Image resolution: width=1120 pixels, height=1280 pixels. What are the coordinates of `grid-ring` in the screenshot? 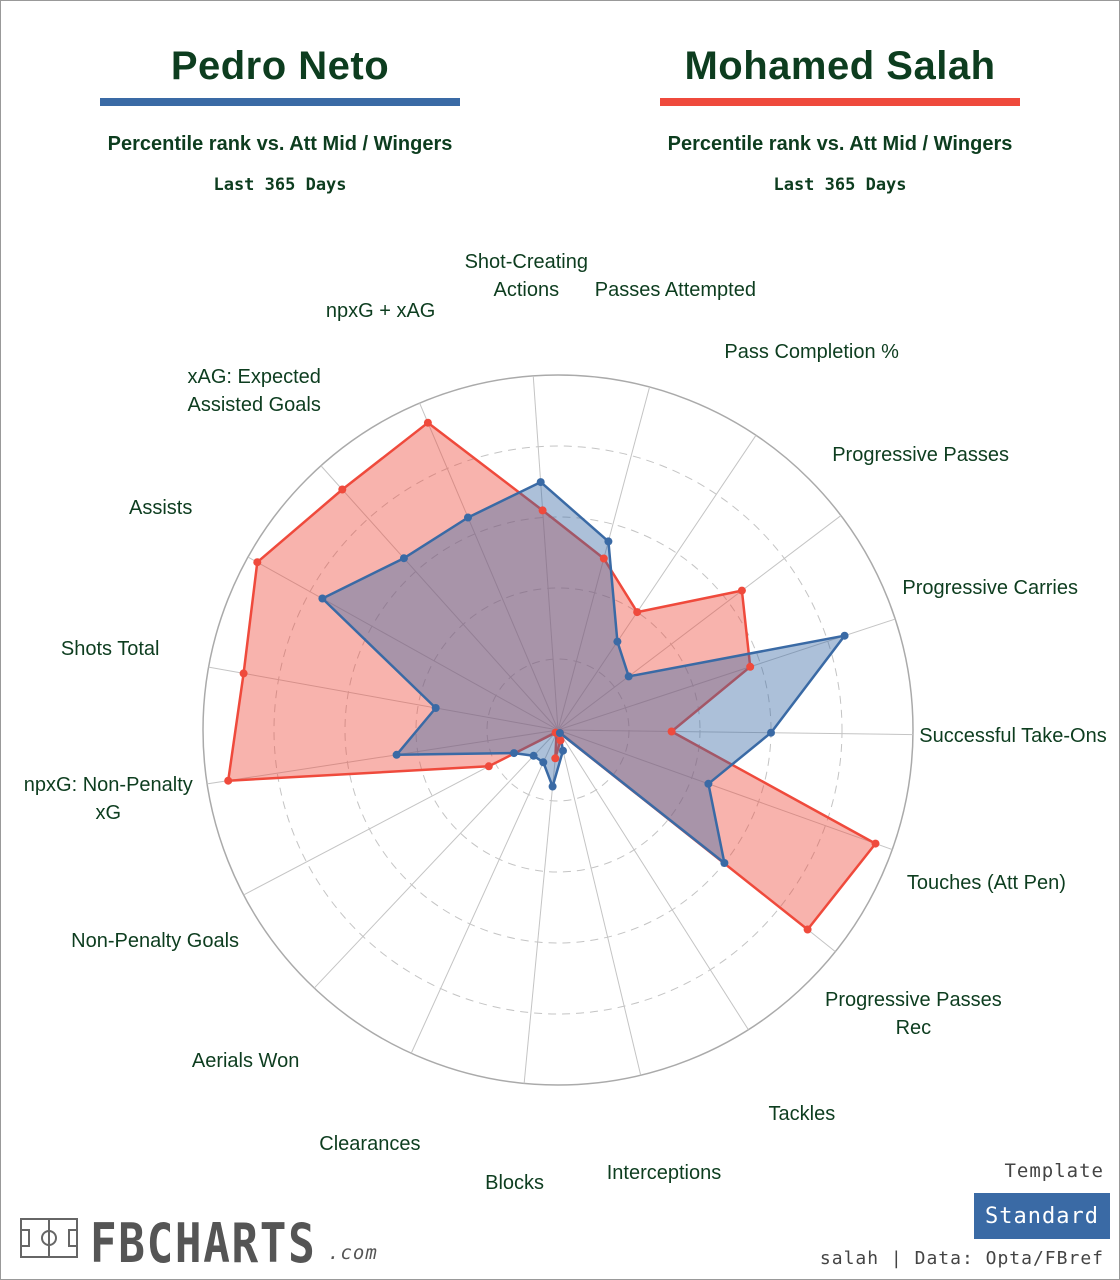 It's located at (558, 730).